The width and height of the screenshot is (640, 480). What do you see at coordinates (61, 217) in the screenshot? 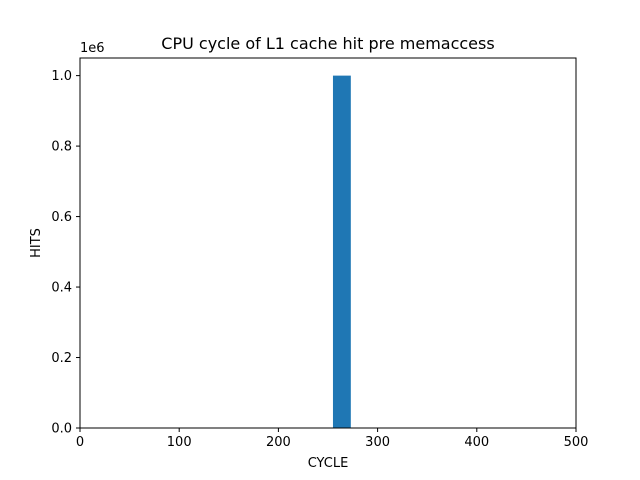
I see `y-tick-label: 0.6` at bounding box center [61, 217].